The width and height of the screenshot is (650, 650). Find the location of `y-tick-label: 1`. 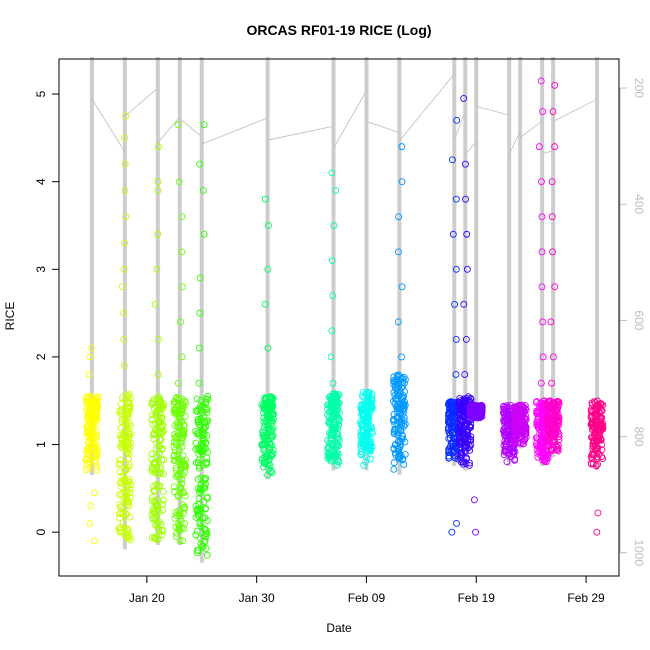

y-tick-label: 1 is located at coordinates (41, 444).